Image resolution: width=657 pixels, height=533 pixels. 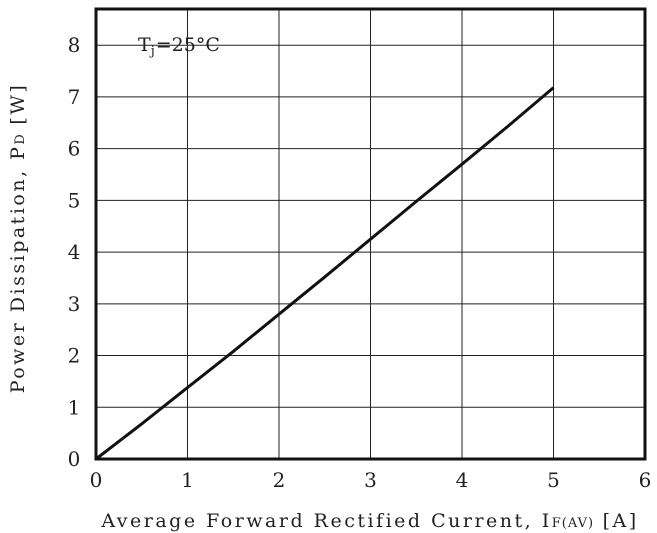 What do you see at coordinates (18, 269) in the screenshot?
I see `y-axis-label-main: Power Dissipation, P` at bounding box center [18, 269].